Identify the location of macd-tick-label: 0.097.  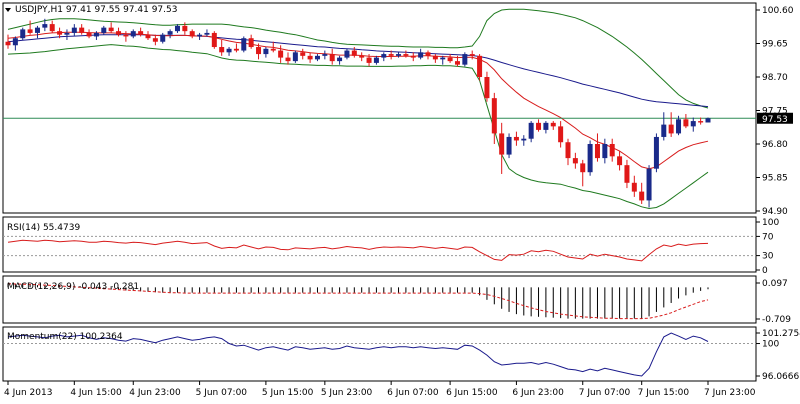
(775, 284).